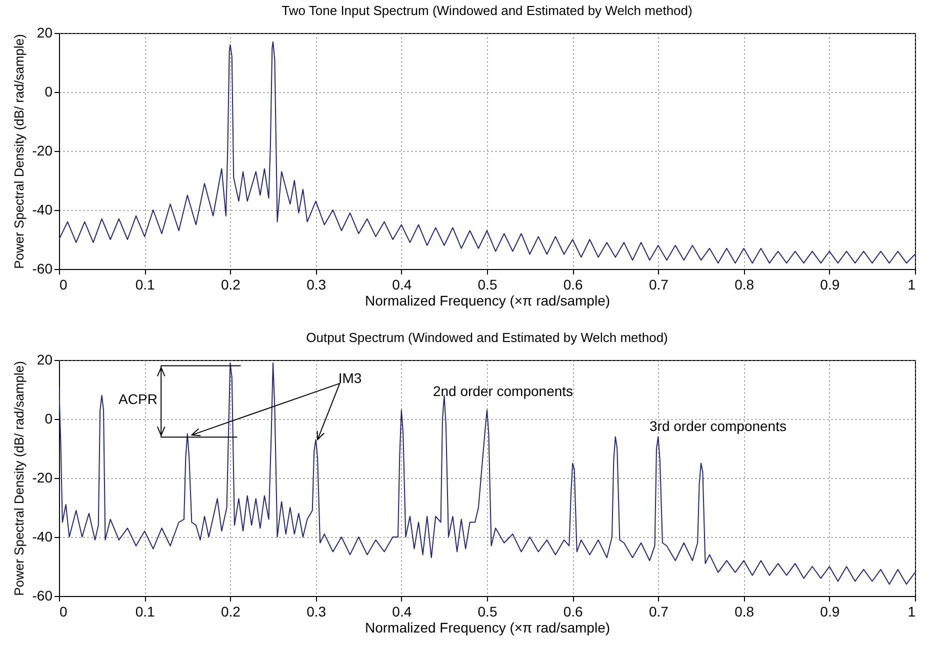  Describe the element at coordinates (487, 337) in the screenshot. I see `chart-title: Output Spectrum (Windowed and Estimated by Welch method)` at that location.